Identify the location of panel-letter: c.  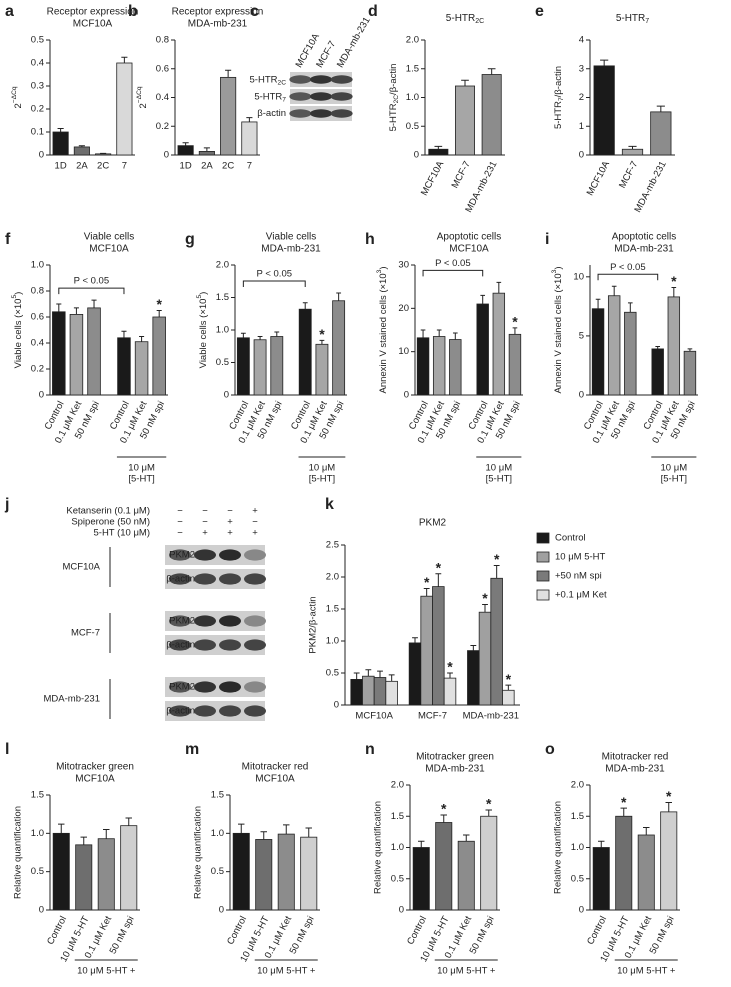
(254, 11).